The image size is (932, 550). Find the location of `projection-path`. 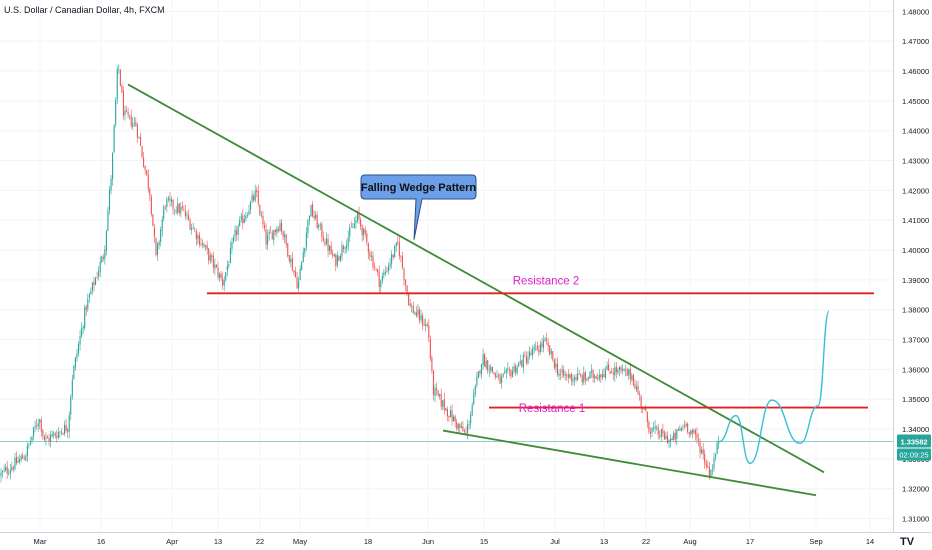

projection-path is located at coordinates (774, 387).